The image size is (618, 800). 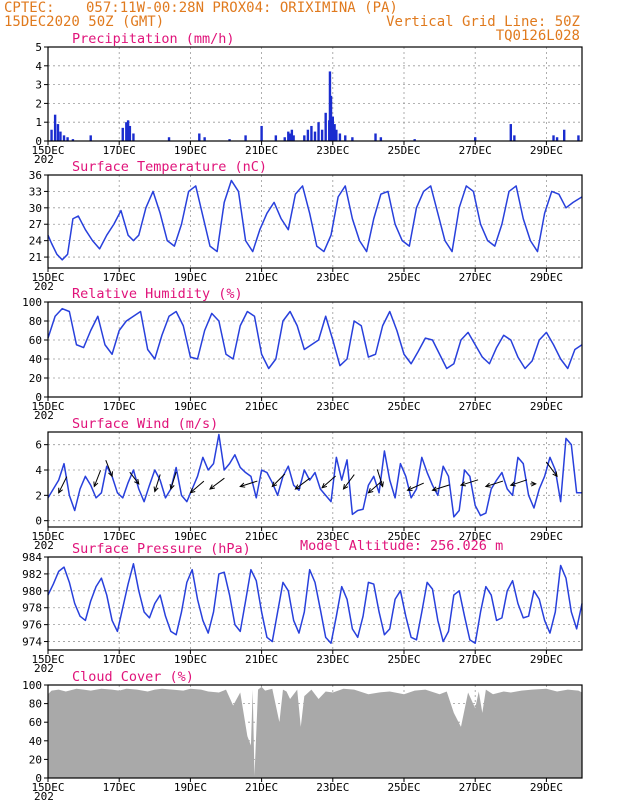 I want to click on relative-humidity-title: Relative Humidity (%), so click(x=157, y=294).